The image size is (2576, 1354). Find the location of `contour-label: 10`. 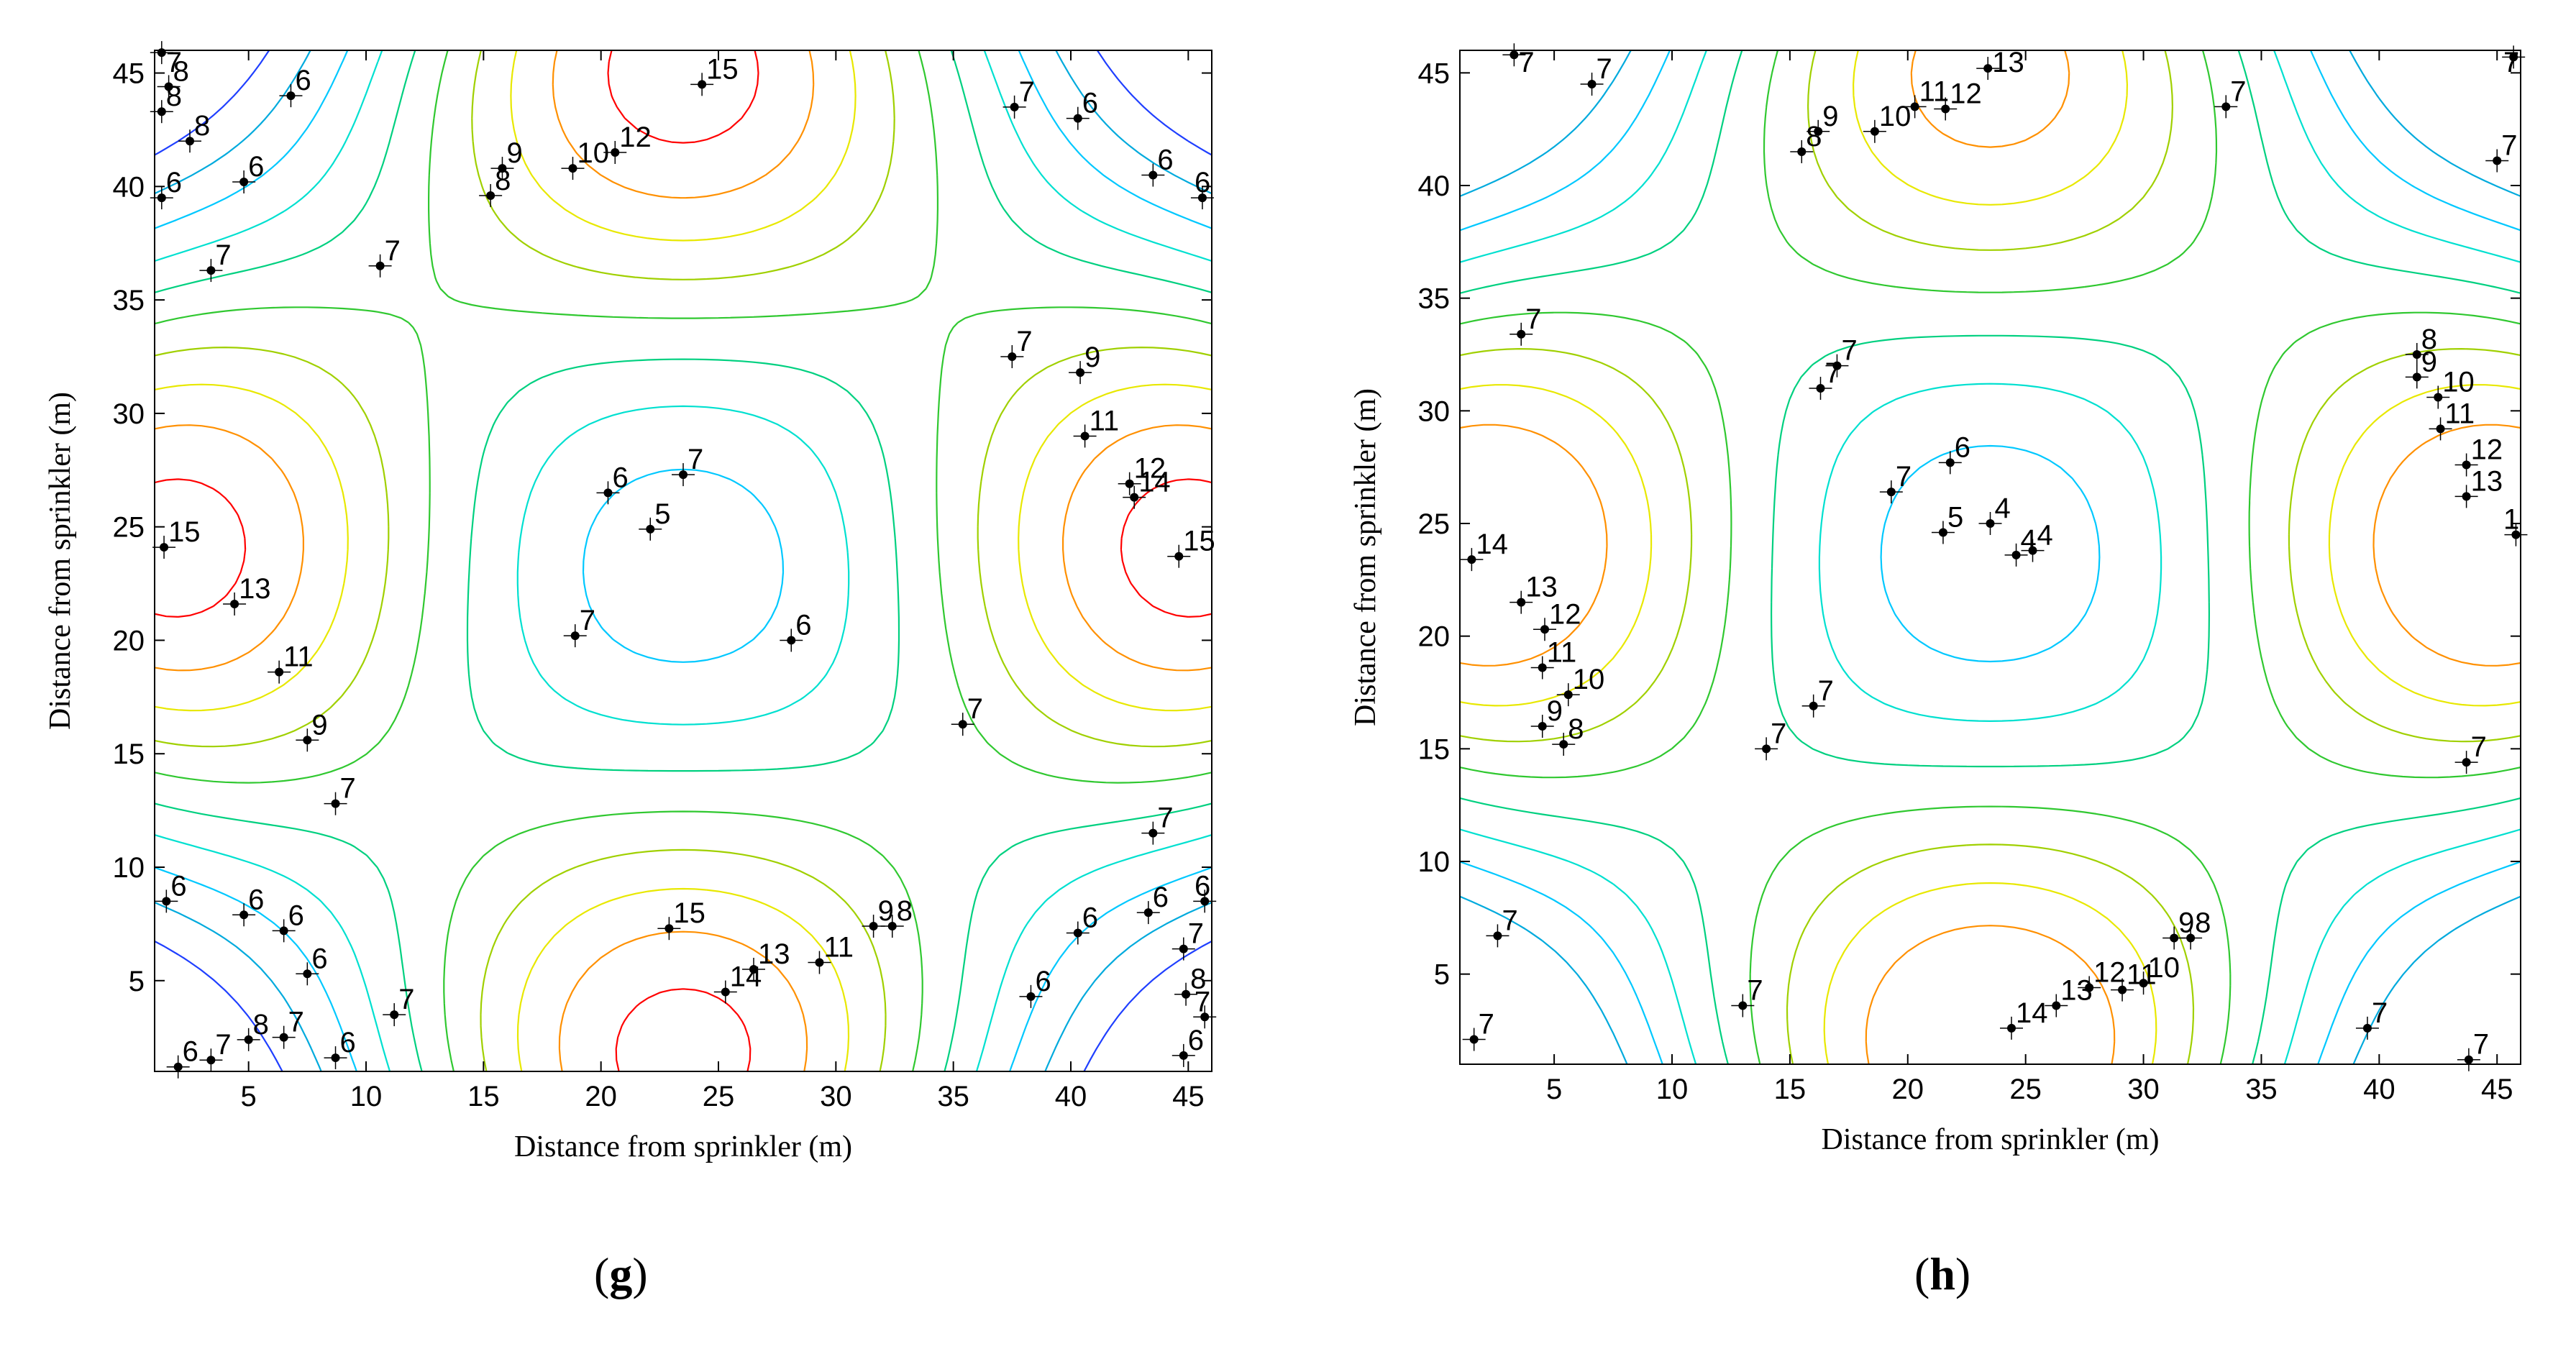

contour-label: 10 is located at coordinates (593, 153).